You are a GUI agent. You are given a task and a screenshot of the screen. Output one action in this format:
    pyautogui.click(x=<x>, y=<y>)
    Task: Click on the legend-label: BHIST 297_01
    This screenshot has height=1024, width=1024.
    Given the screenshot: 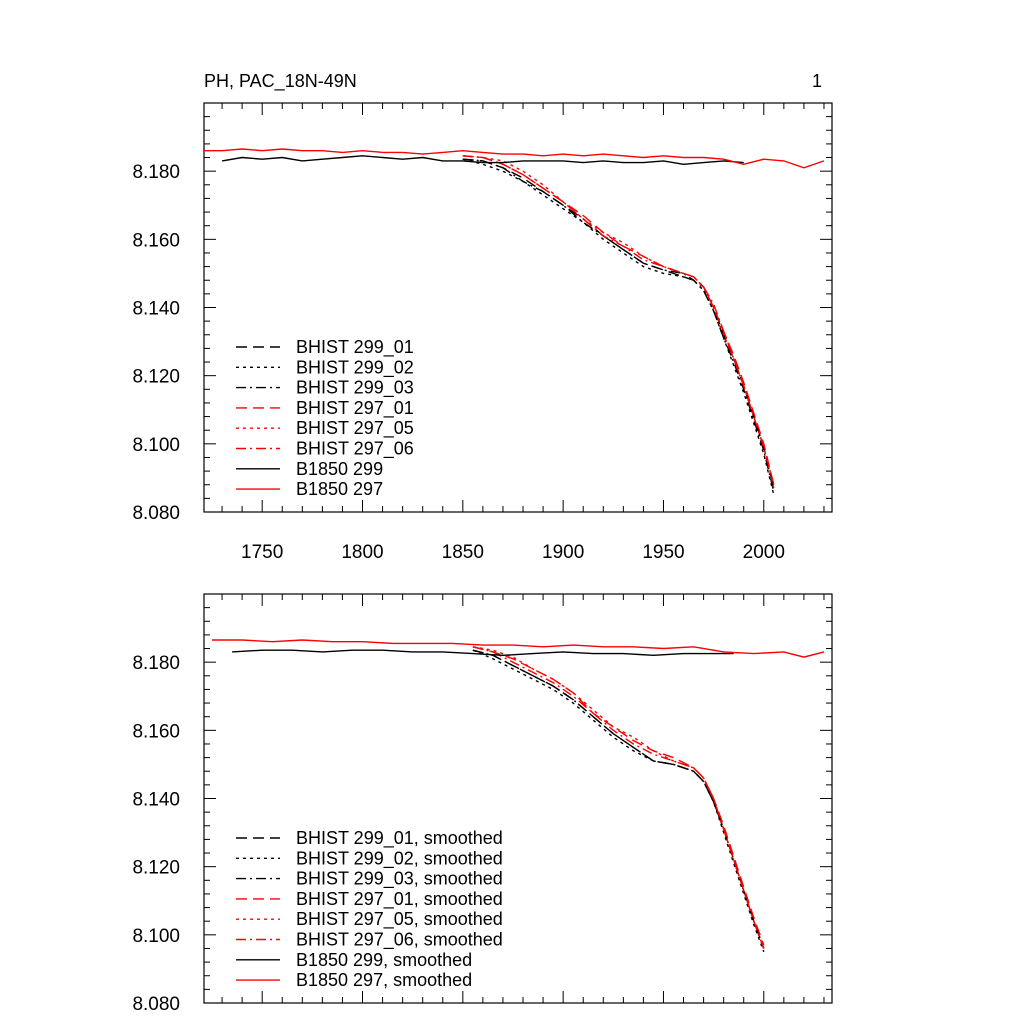 What is the action you would take?
    pyautogui.click(x=355, y=408)
    